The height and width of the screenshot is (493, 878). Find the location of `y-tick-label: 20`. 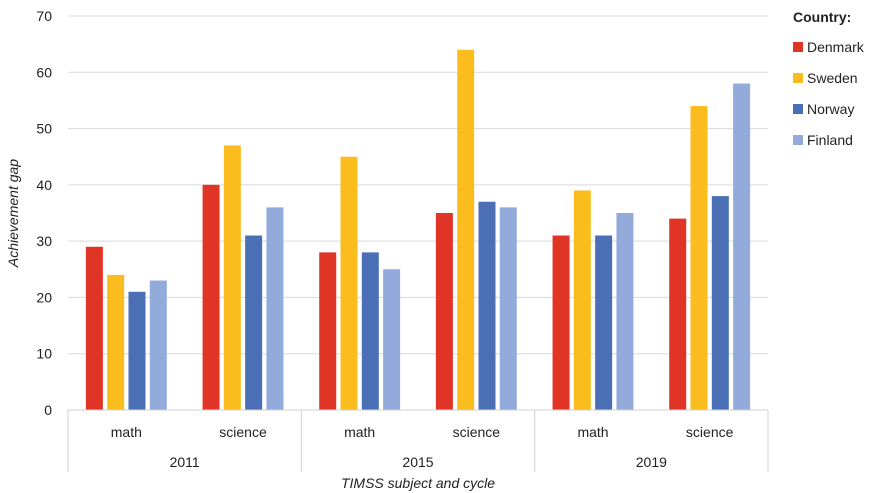

y-tick-label: 20 is located at coordinates (44, 297).